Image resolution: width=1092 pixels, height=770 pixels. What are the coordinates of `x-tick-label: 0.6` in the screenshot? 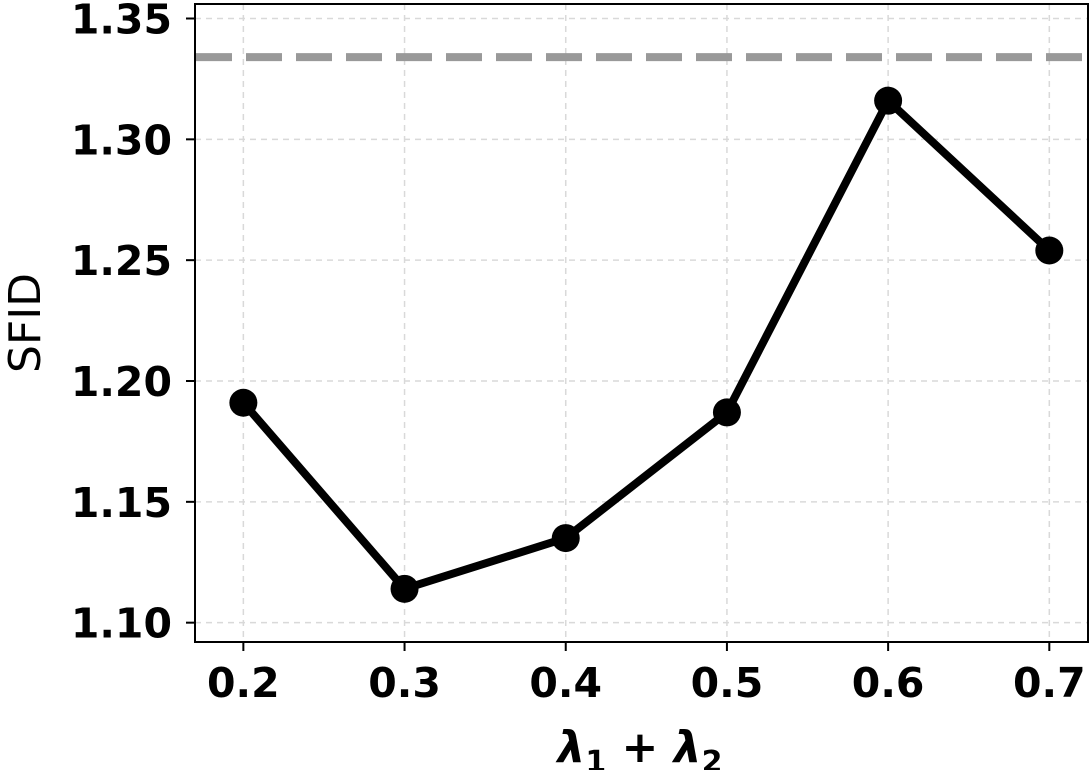 It's located at (888, 683).